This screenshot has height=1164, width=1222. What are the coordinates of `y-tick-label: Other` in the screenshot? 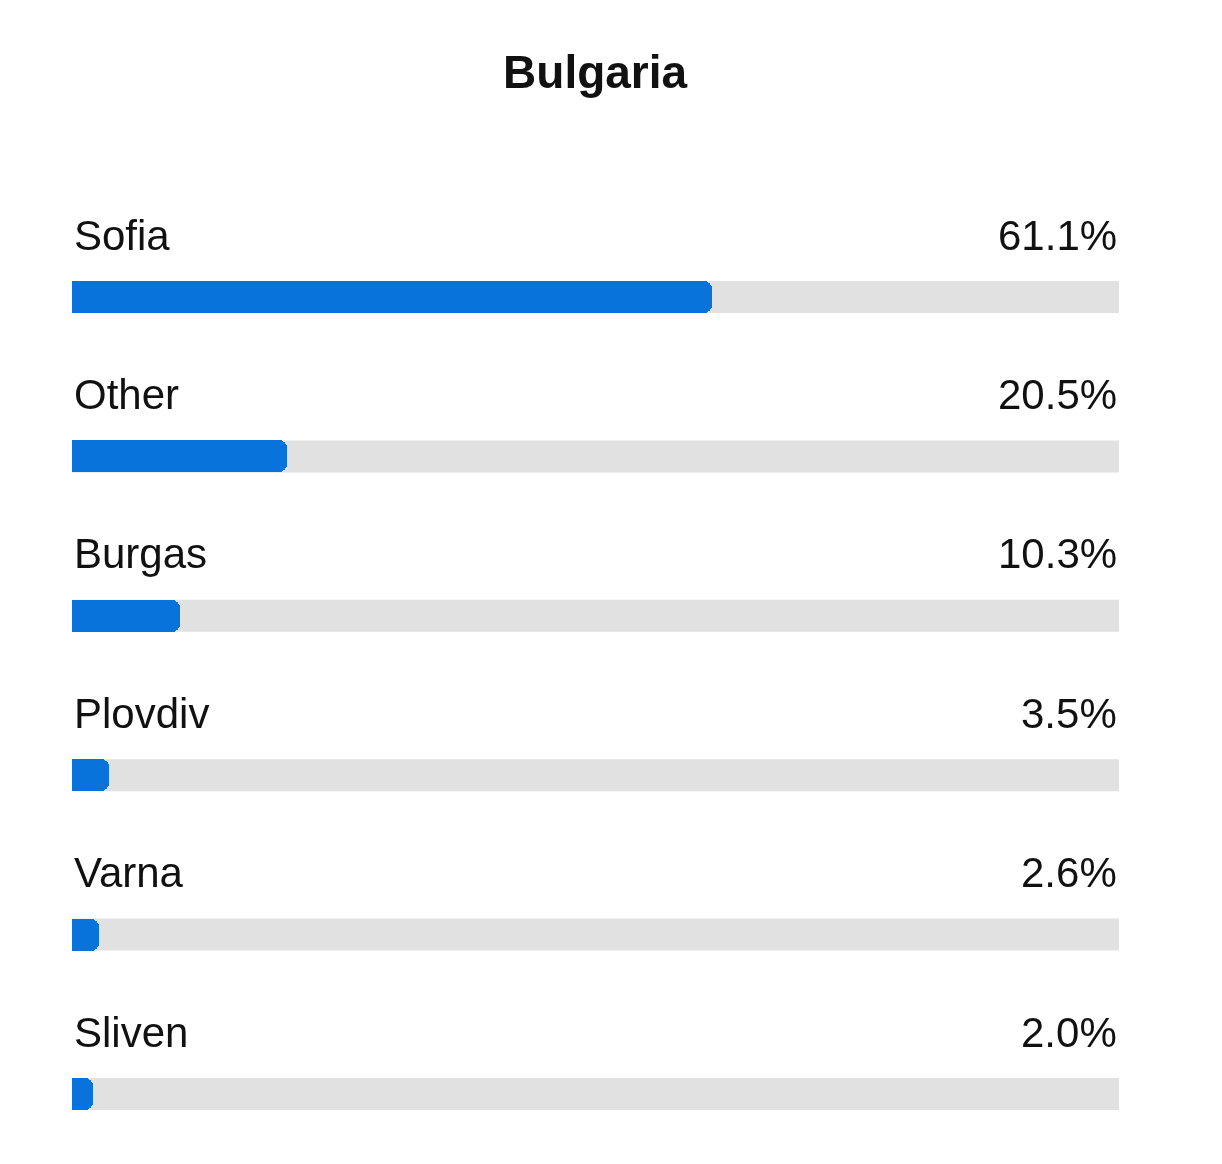 It's located at (127, 394).